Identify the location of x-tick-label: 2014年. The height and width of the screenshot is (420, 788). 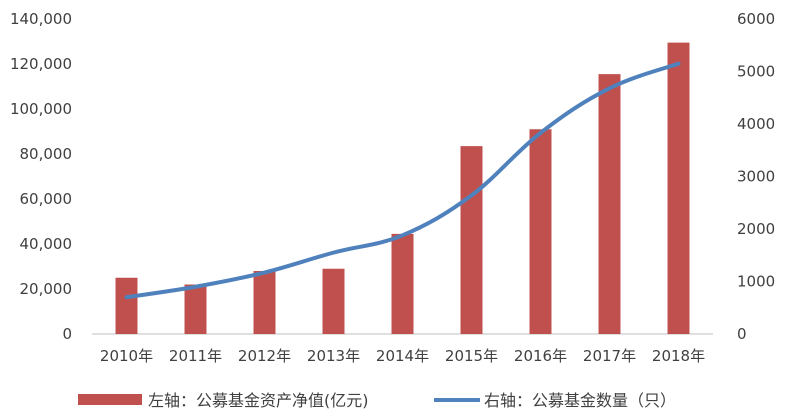
(402, 356).